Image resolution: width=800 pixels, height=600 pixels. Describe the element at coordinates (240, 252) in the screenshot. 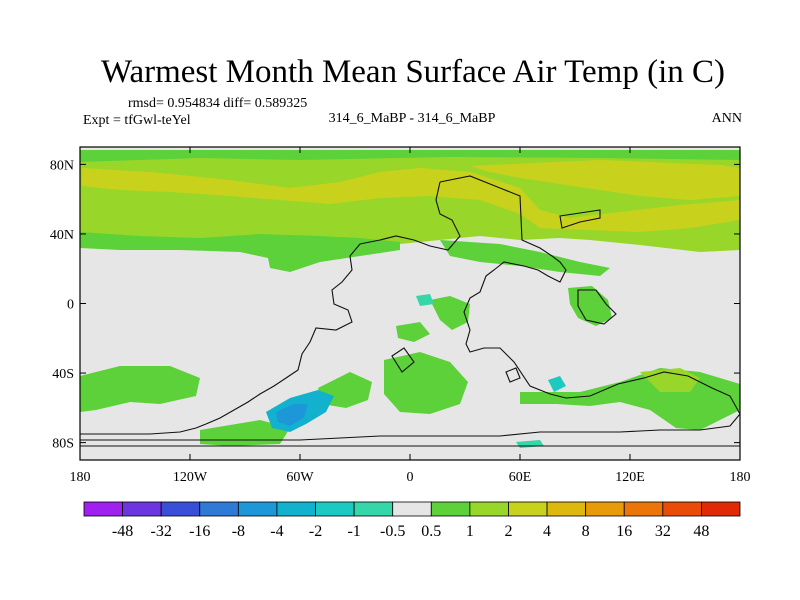

I see `north-edge-green` at that location.